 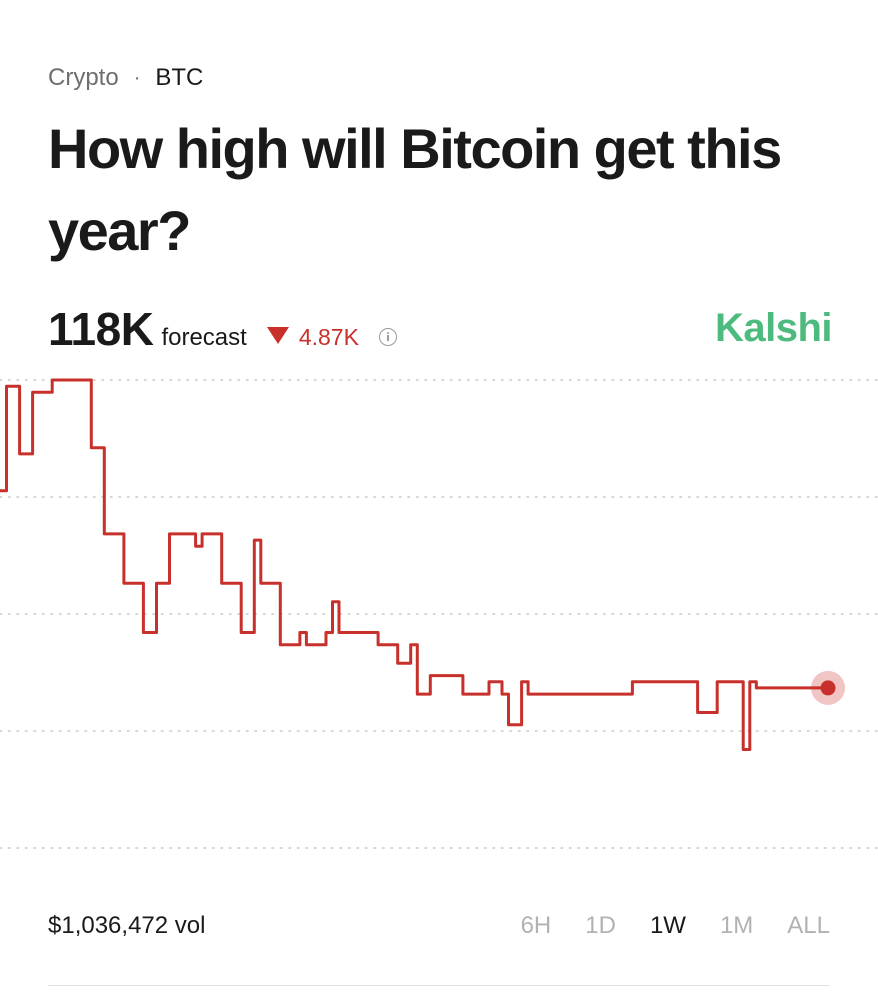 I want to click on time-range-1d: 1D, so click(x=600, y=925).